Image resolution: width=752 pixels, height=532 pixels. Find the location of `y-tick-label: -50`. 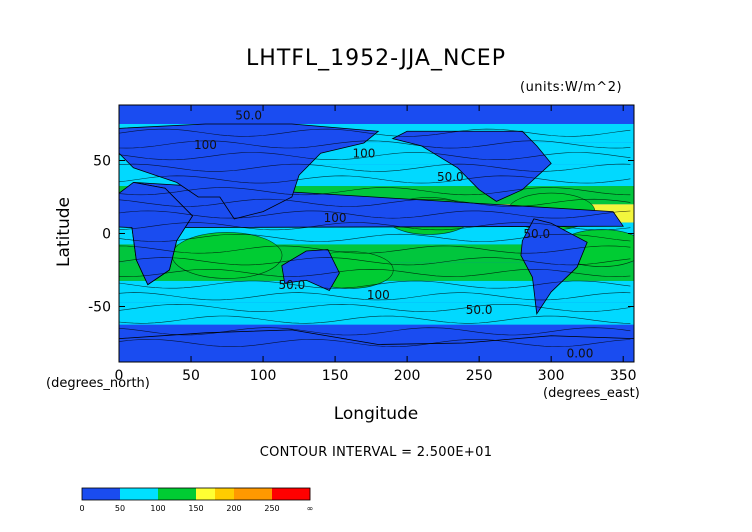

y-tick-label: -50 is located at coordinates (99, 308).